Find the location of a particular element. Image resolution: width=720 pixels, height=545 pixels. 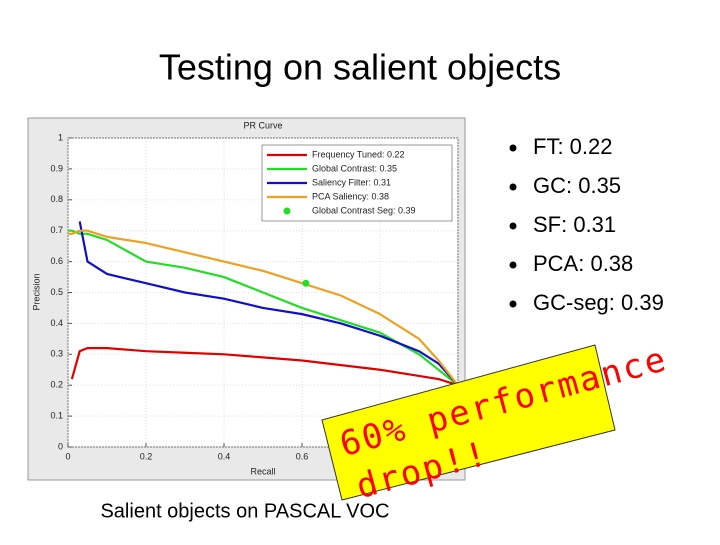

y-tick-label: 0.7 is located at coordinates (56, 230).